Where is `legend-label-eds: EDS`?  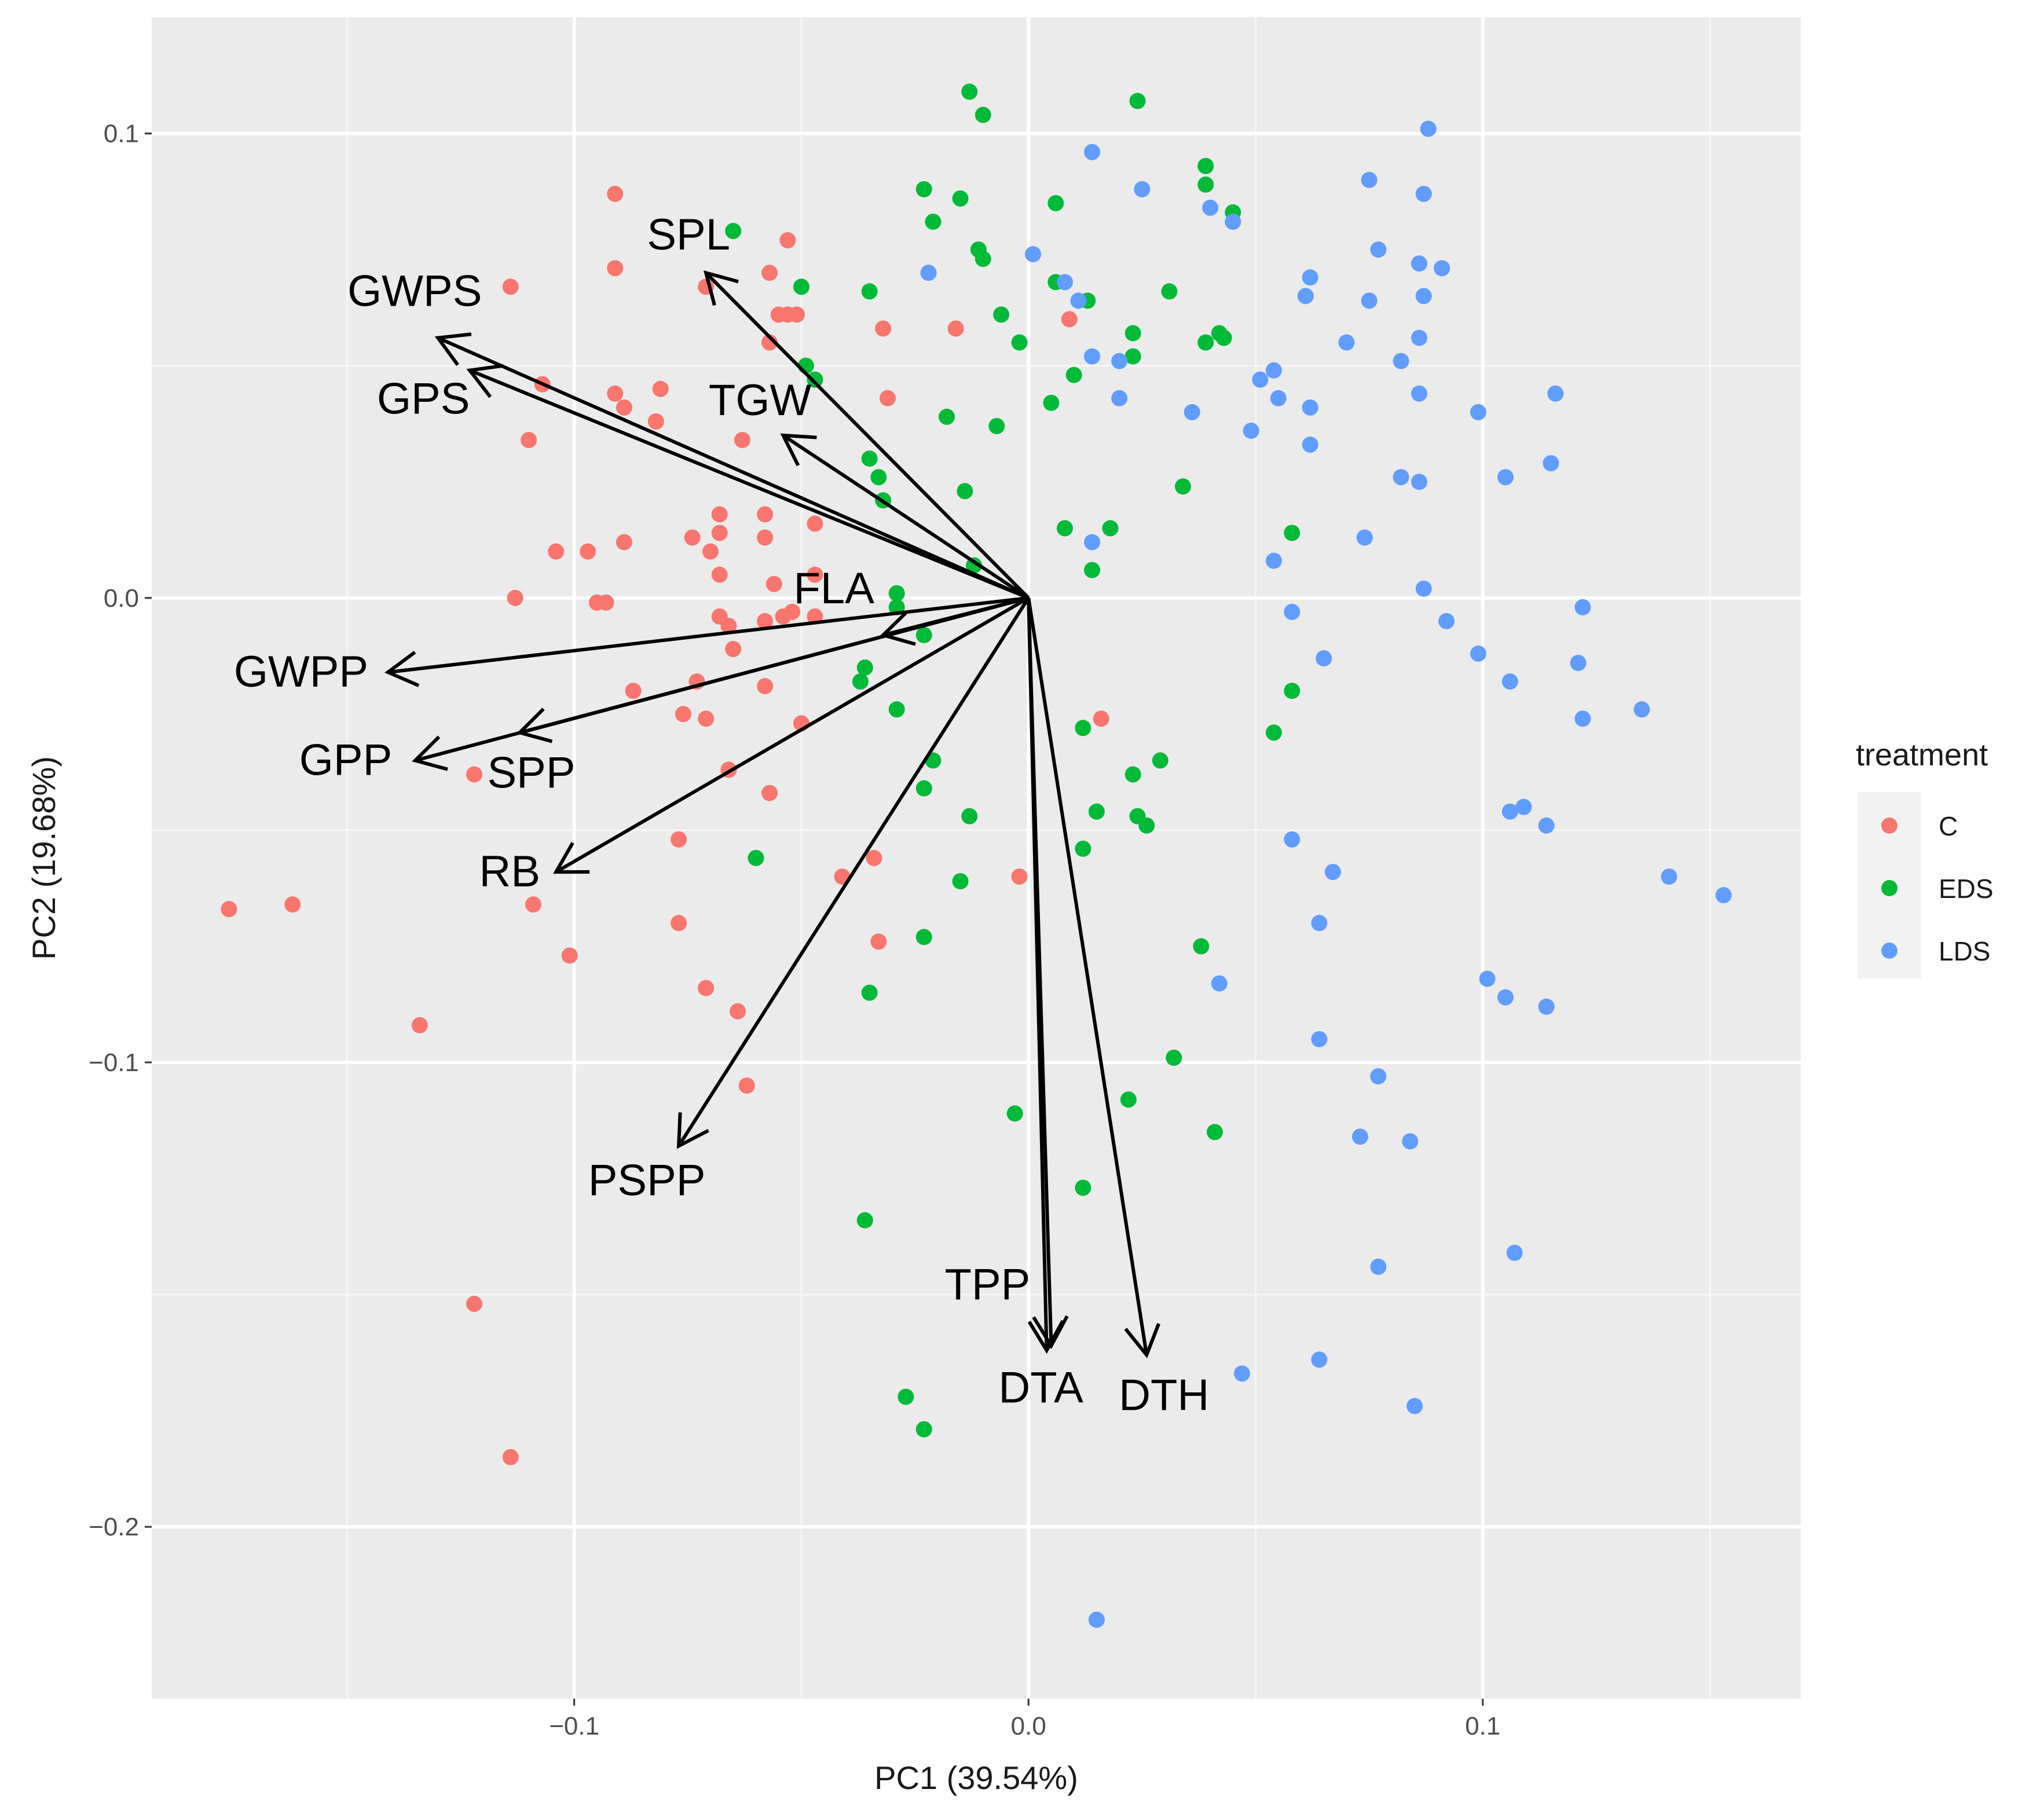 legend-label-eds: EDS is located at coordinates (1966, 889).